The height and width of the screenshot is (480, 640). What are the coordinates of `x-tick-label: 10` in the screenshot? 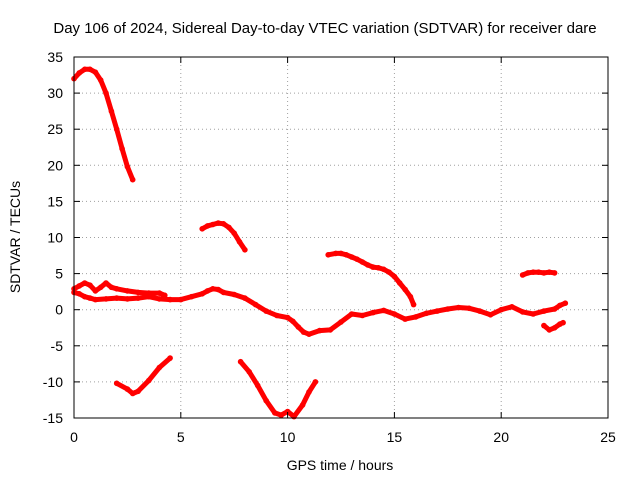 It's located at (288, 437).